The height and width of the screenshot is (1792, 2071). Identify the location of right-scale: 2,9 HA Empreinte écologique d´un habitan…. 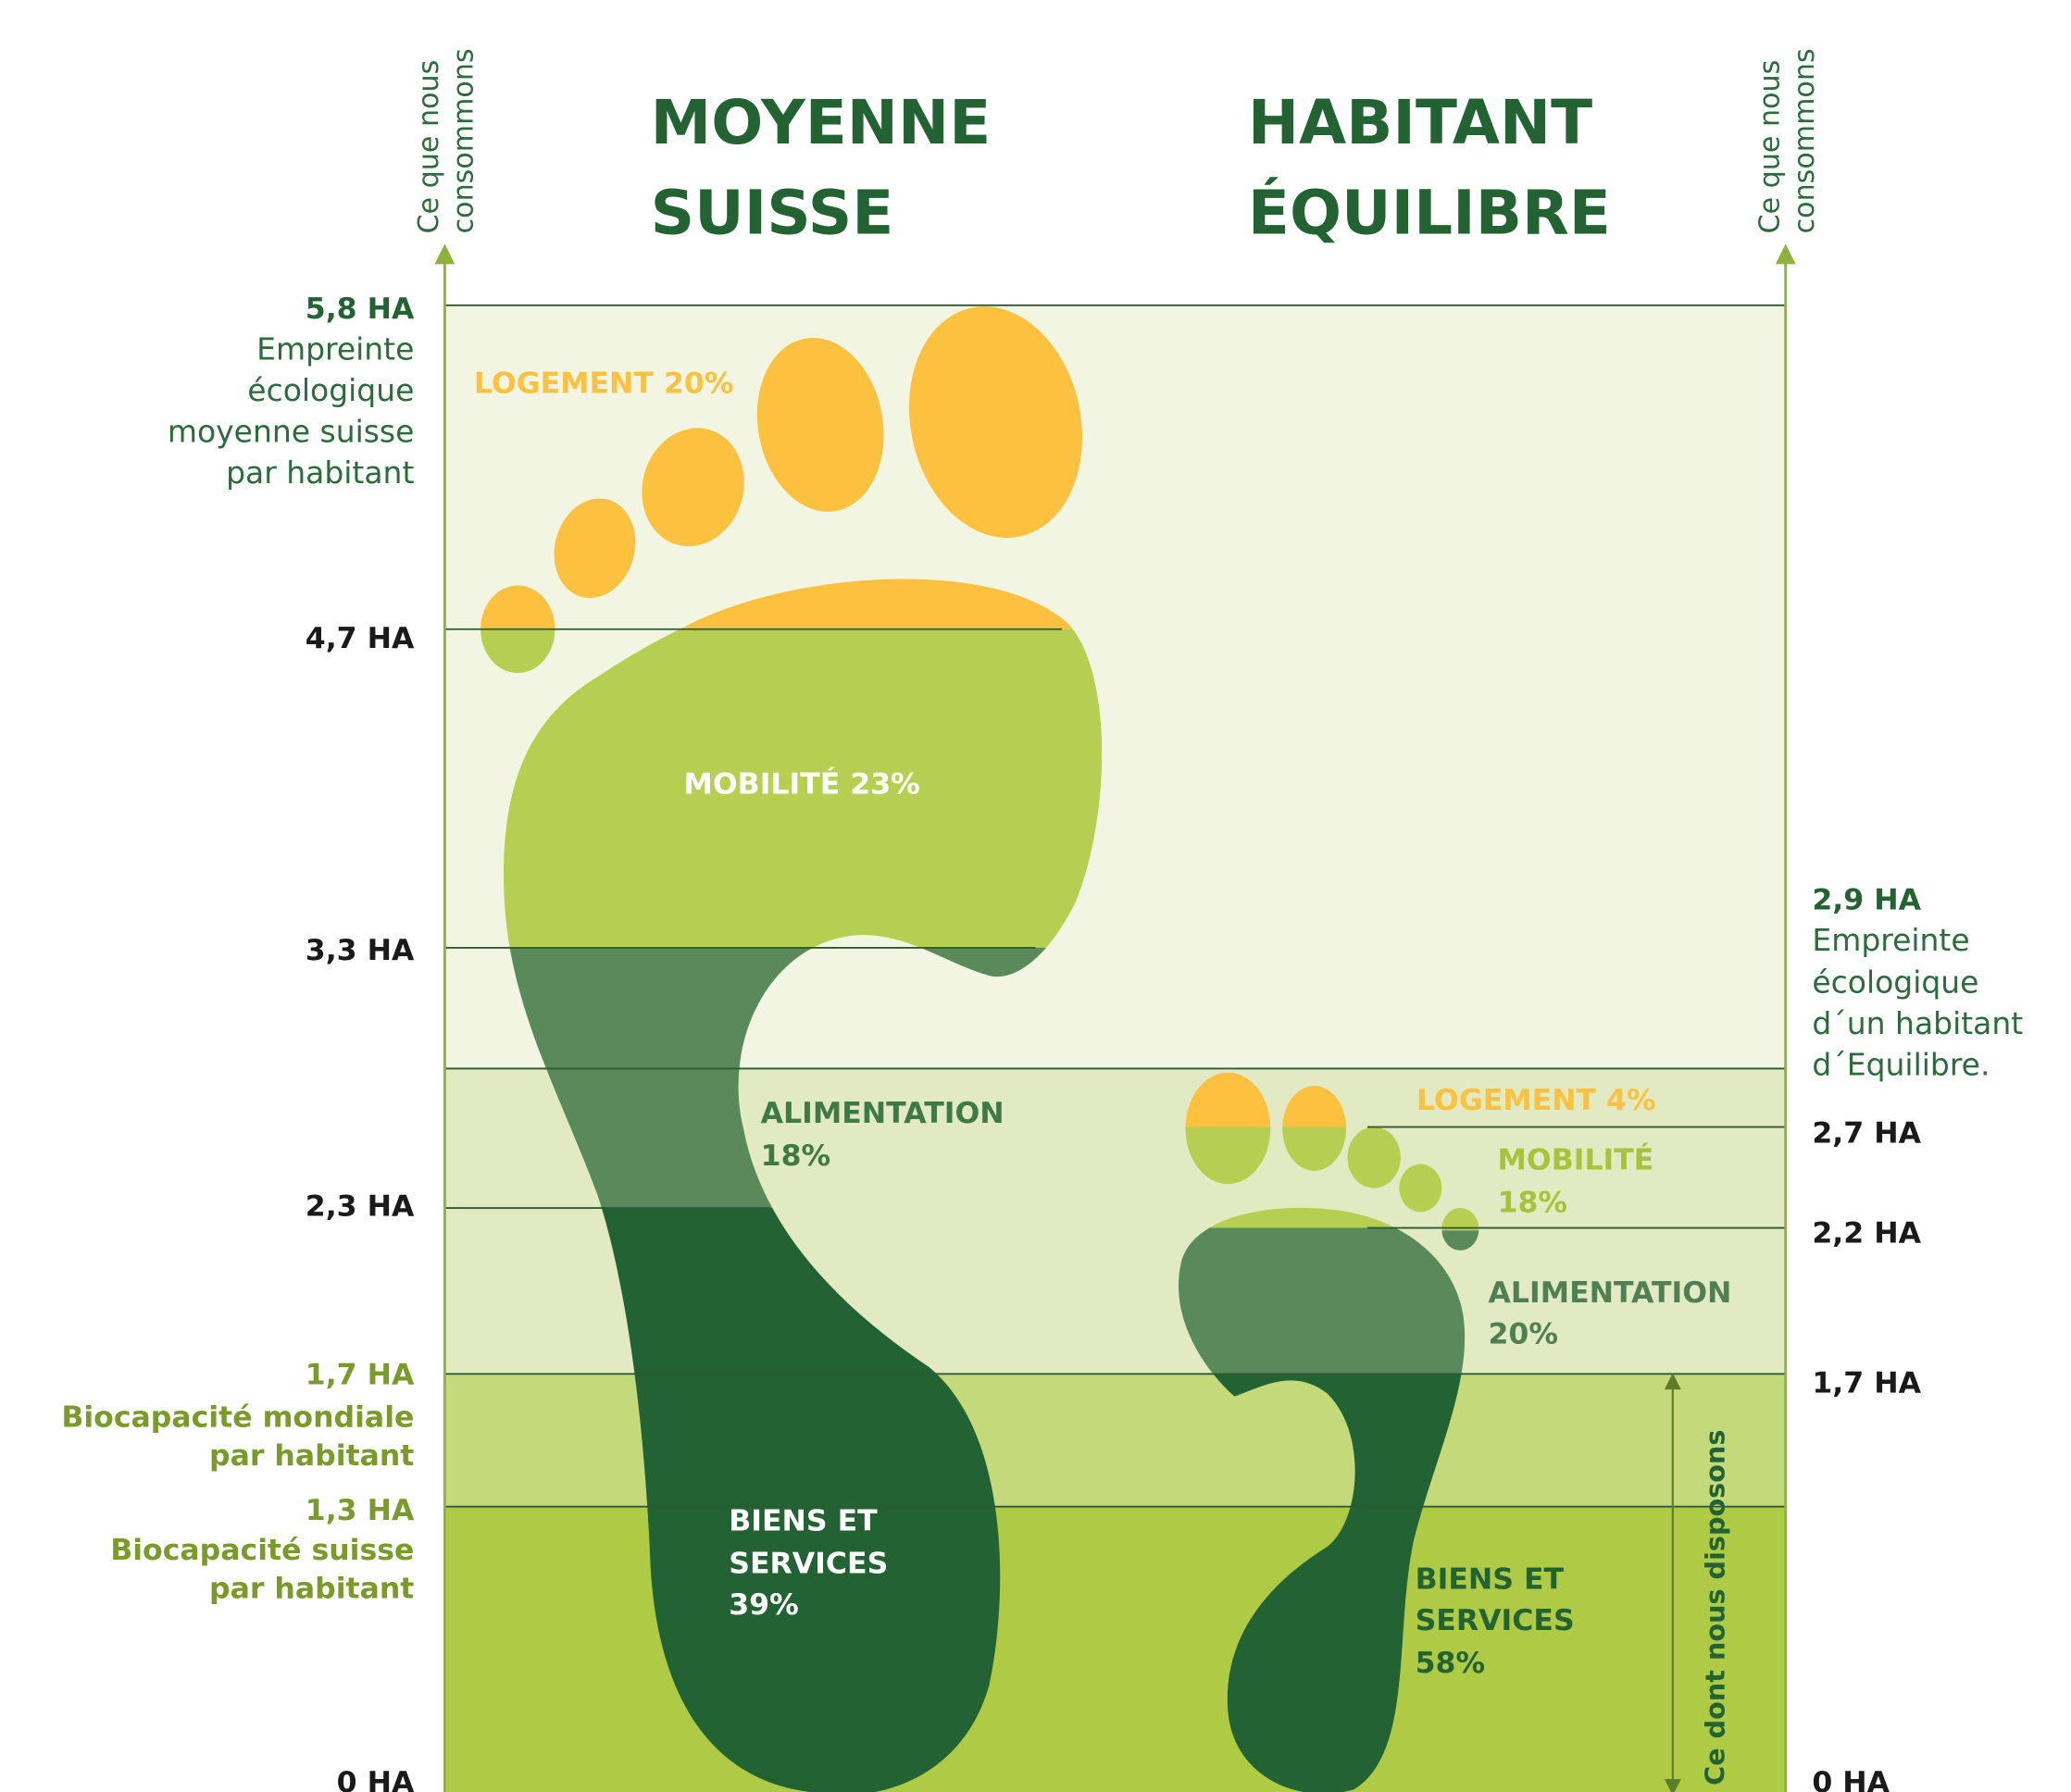
(1917, 1337).